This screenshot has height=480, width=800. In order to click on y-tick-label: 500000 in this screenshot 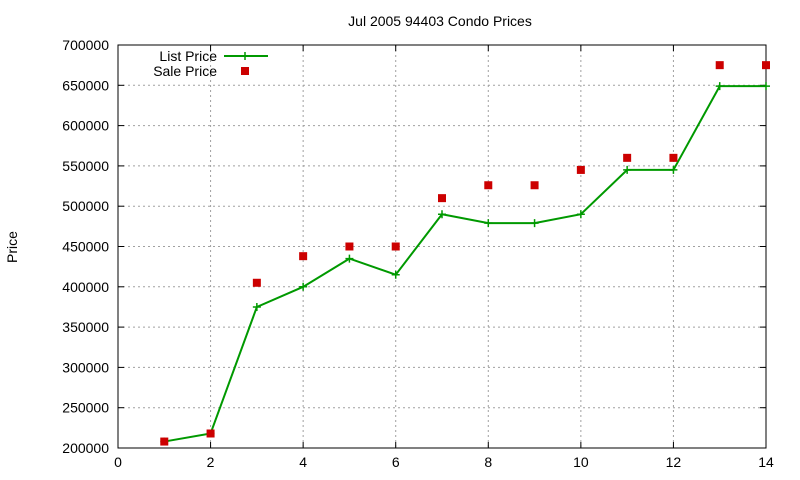, I will do `click(85, 206)`.